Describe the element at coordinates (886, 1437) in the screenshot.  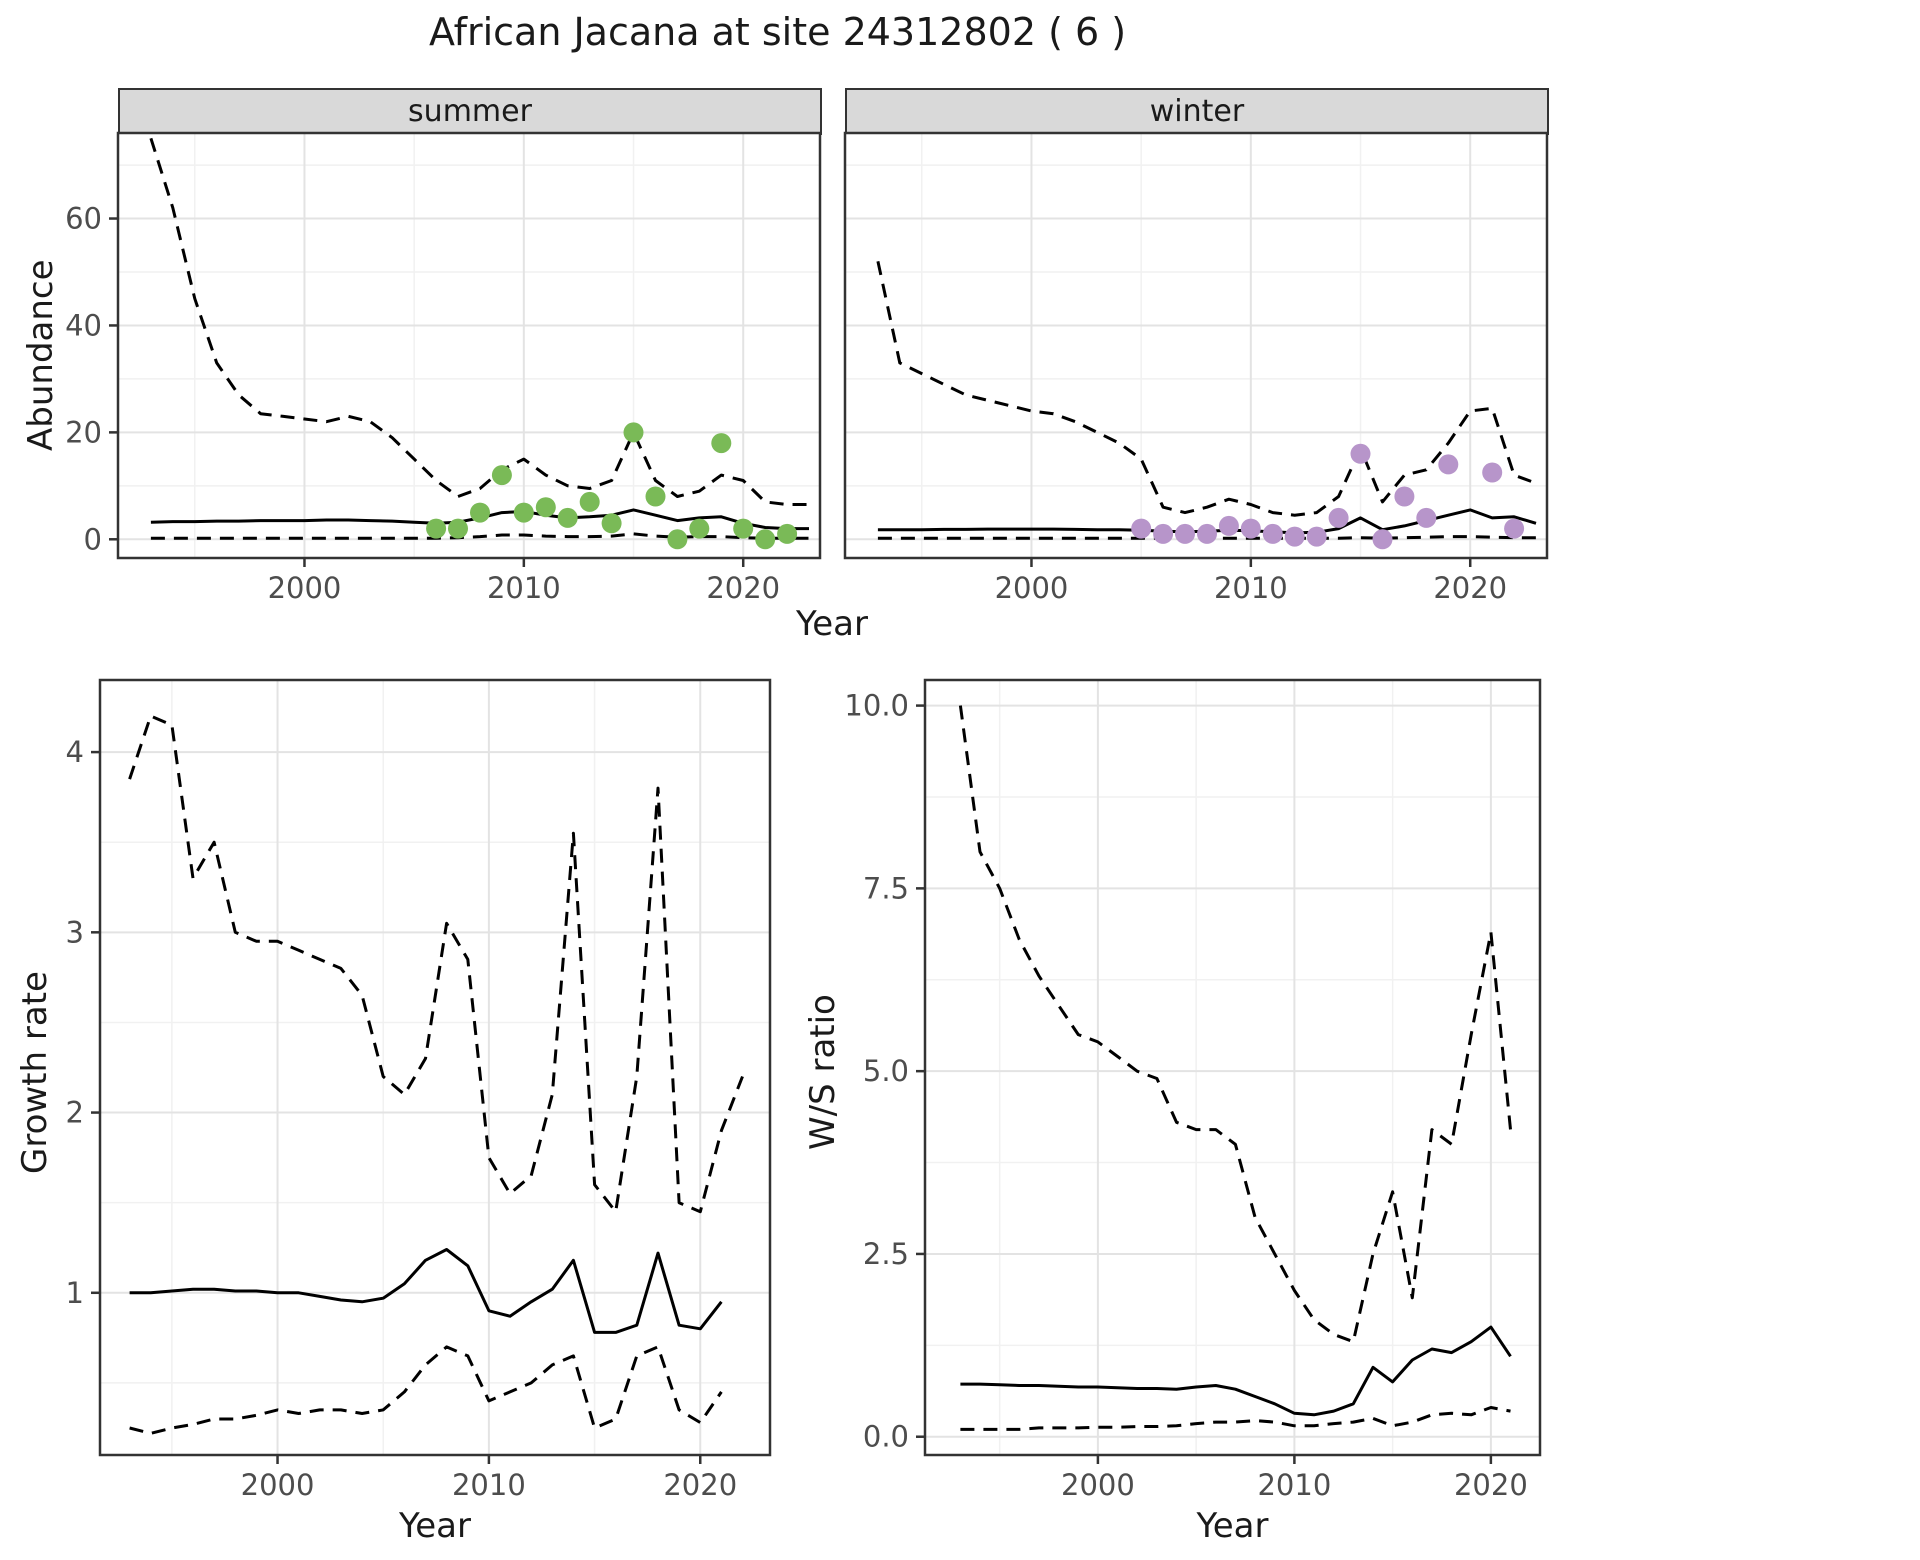
I see `y-tick-label: 0.0` at that location.